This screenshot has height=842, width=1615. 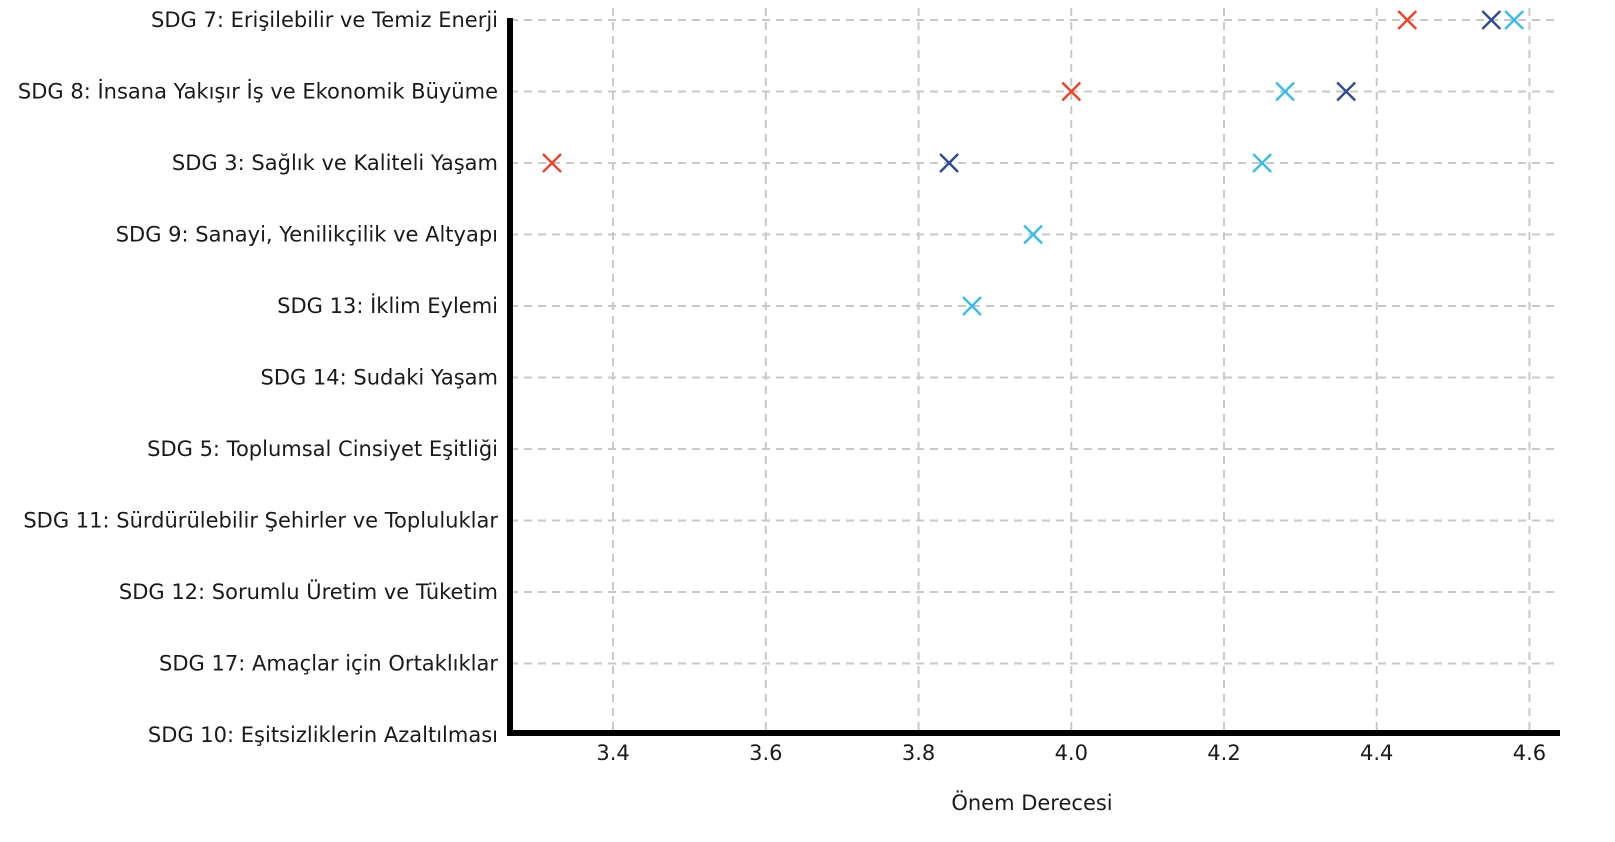 I want to click on category-label: SDG 13: İklim Eylemi, so click(x=387, y=305).